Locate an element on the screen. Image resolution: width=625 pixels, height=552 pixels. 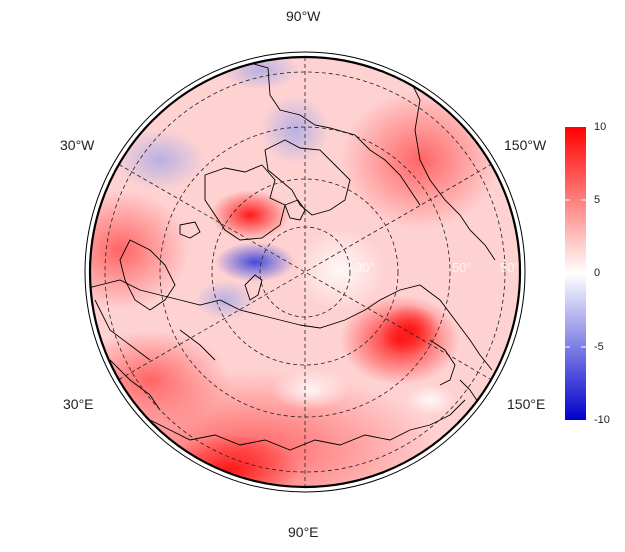
colorbar is located at coordinates (575, 273).